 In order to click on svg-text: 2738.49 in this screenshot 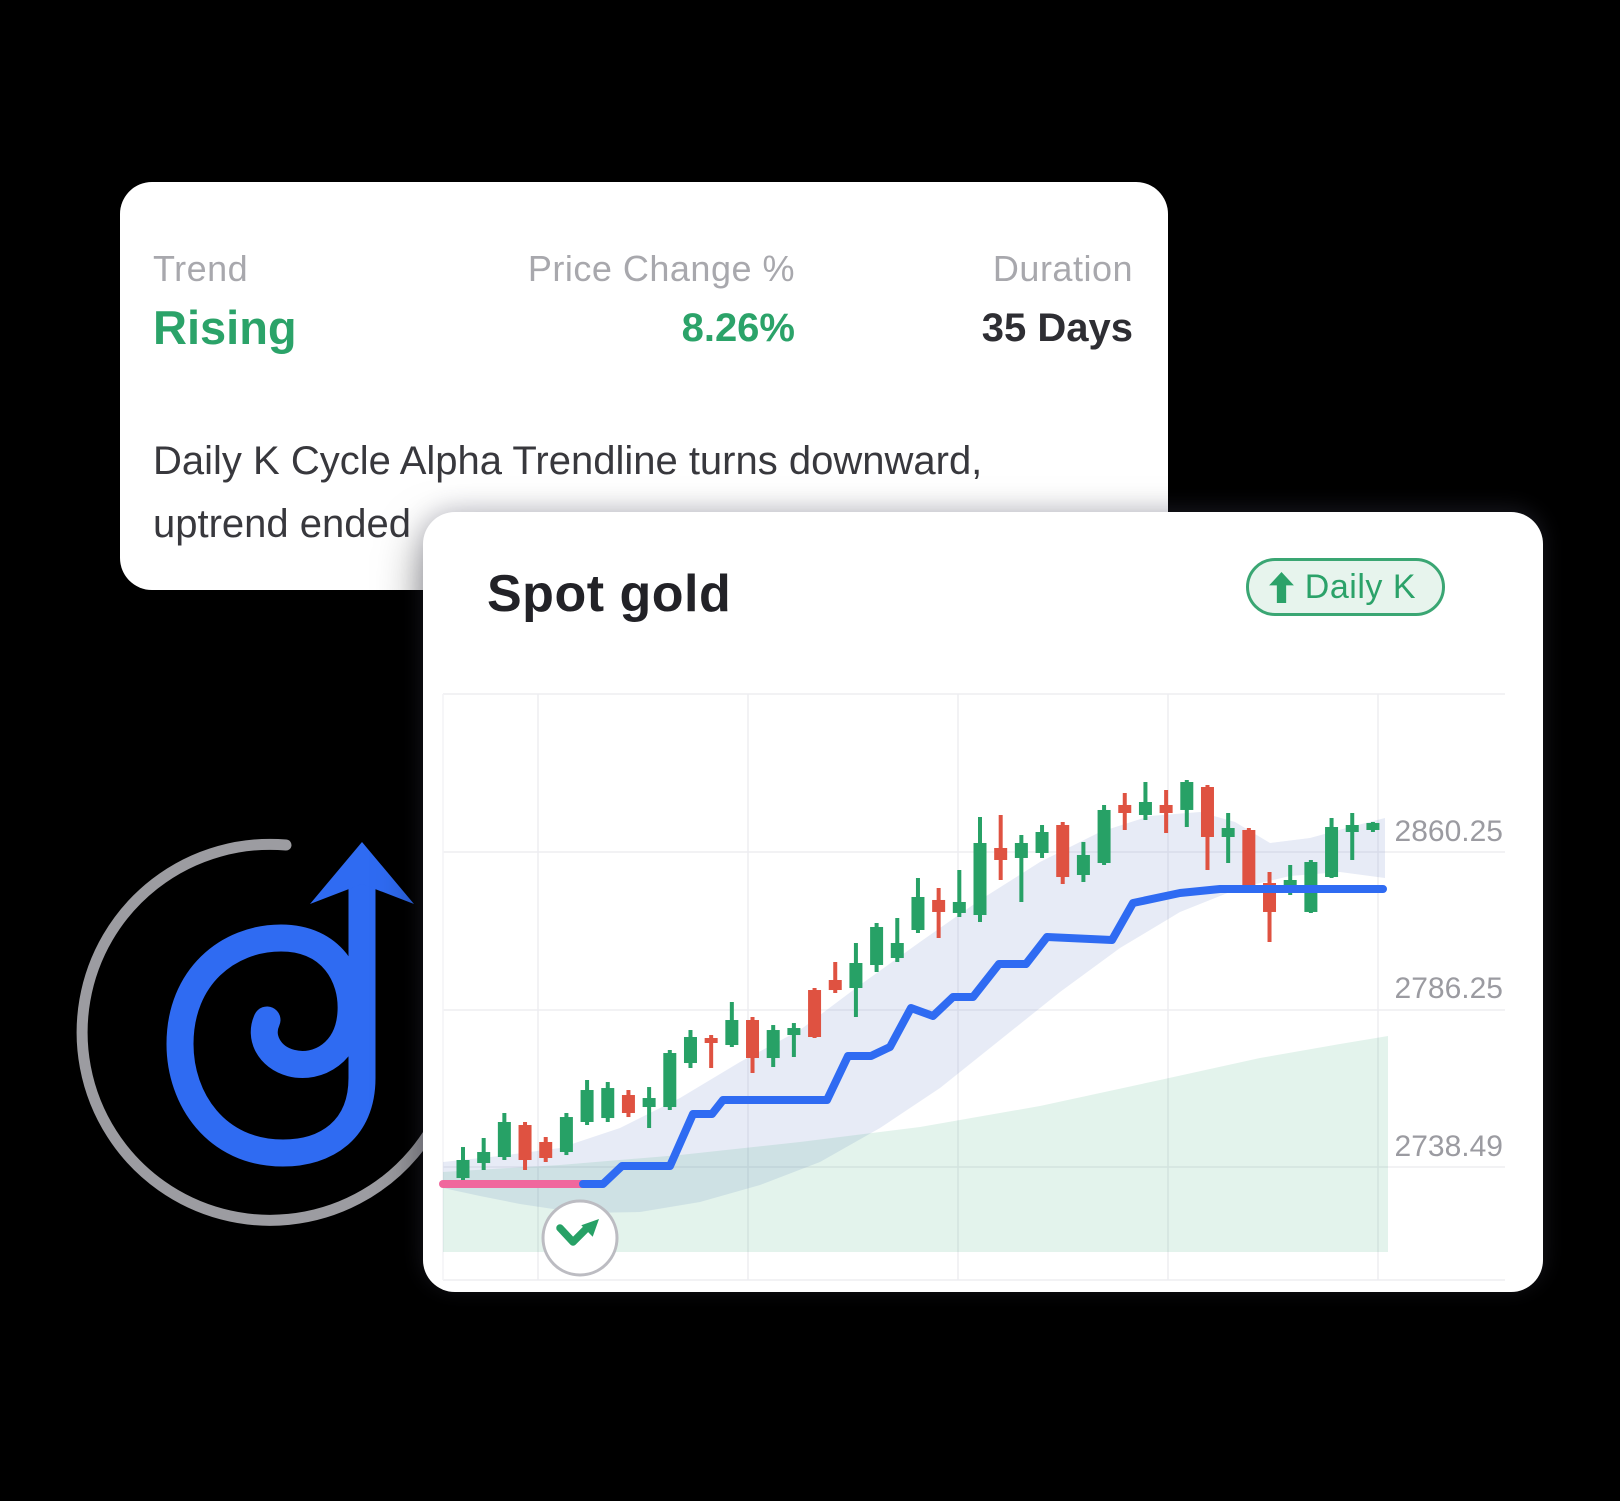, I will do `click(1449, 1146)`.